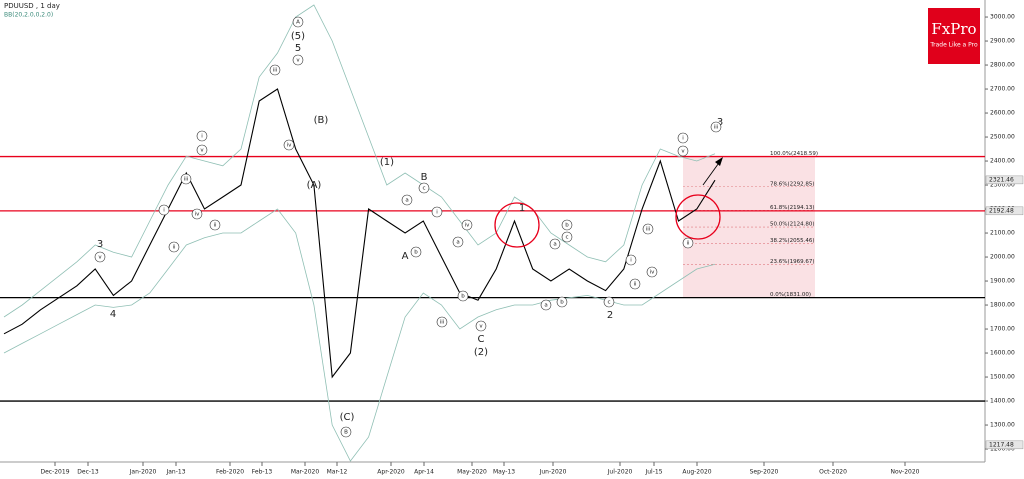  What do you see at coordinates (1002, 89) in the screenshot?
I see `y-tick-label: 2700.00` at bounding box center [1002, 89].